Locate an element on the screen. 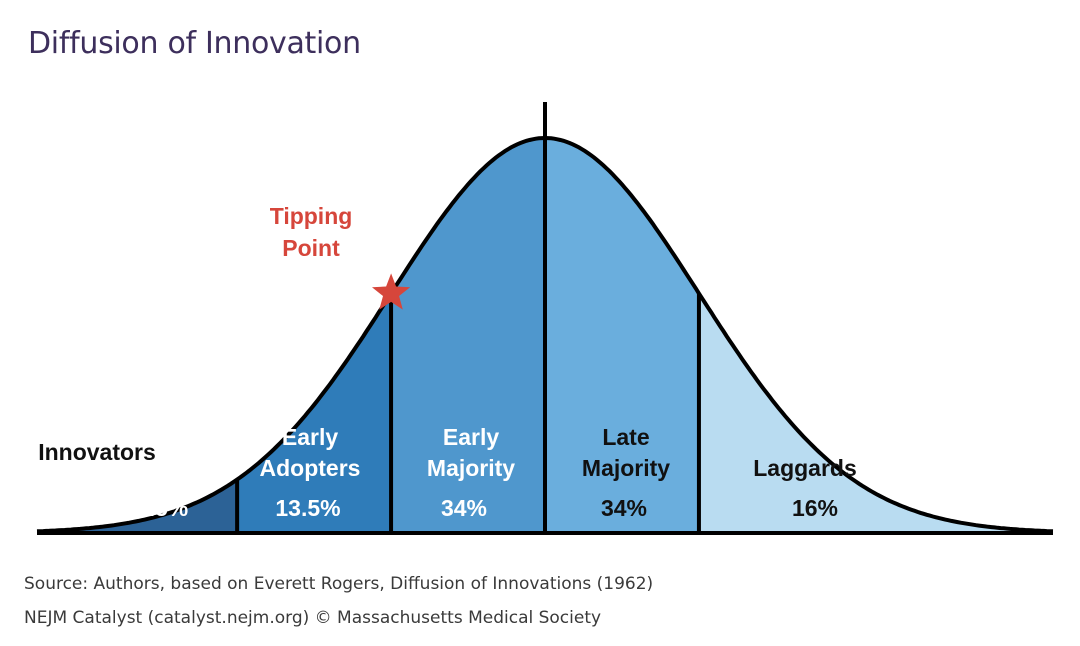 The image size is (1080, 646). pct-innovators: 2.5% is located at coordinates (162, 508).